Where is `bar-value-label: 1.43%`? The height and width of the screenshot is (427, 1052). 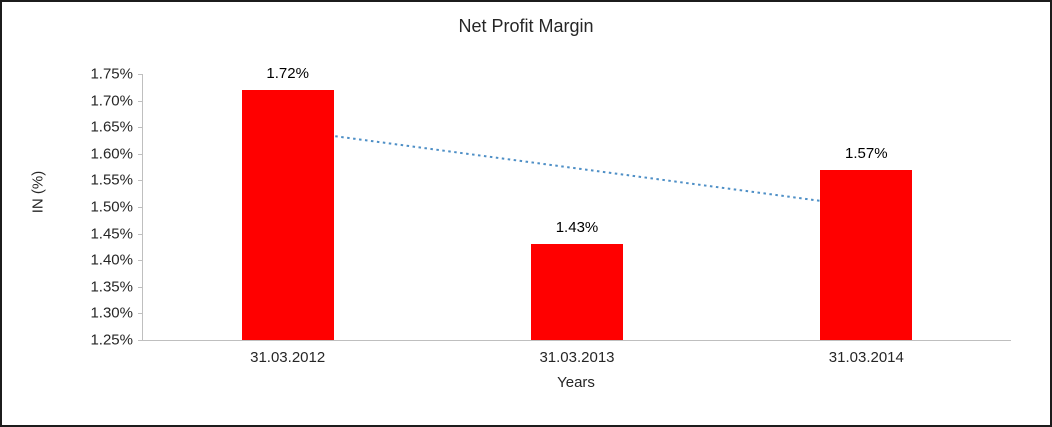
bar-value-label: 1.43% is located at coordinates (577, 228).